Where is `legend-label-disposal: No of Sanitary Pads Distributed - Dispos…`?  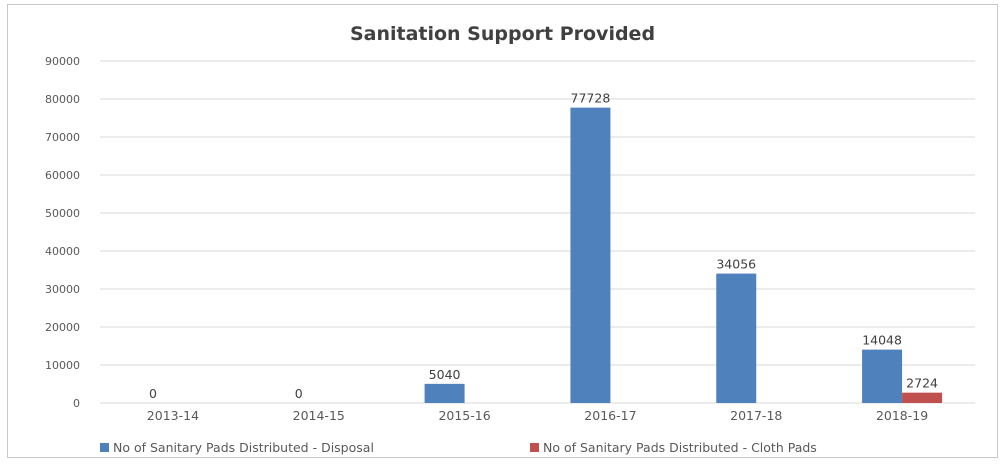
legend-label-disposal: No of Sanitary Pads Distributed - Dispos… is located at coordinates (243, 447).